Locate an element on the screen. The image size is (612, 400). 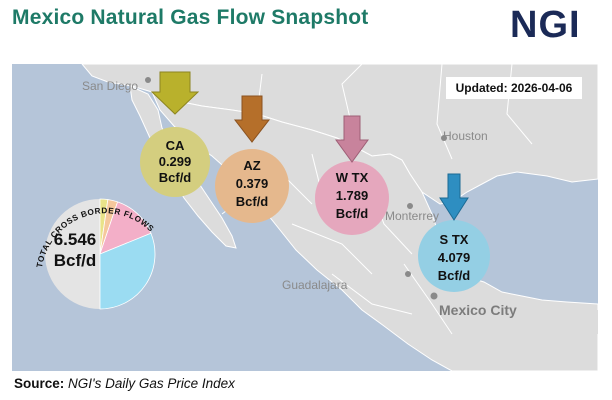
bubble-ca-name: CA is located at coordinates (175, 145).